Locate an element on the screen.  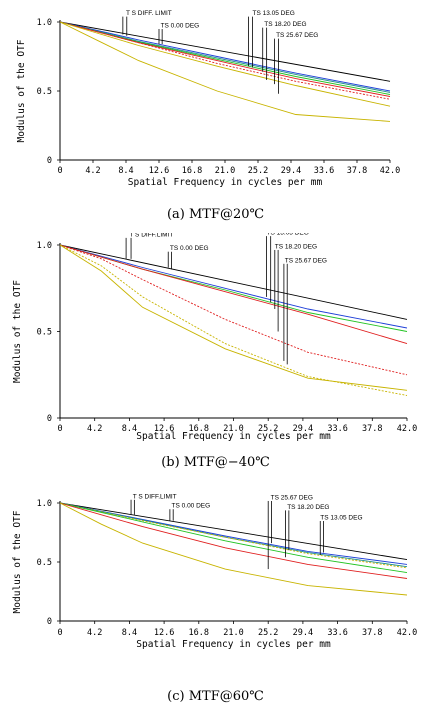
caption-c: (c) MTF@60℃ is located at coordinates (215, 696).